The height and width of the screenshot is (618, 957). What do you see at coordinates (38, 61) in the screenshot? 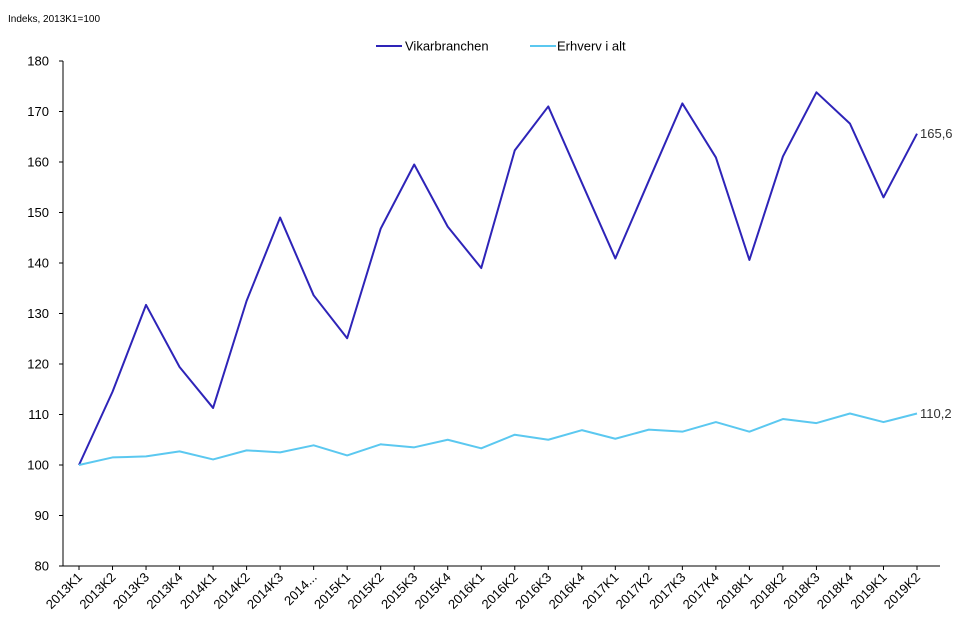
I see `y-tick-label: 180` at bounding box center [38, 61].